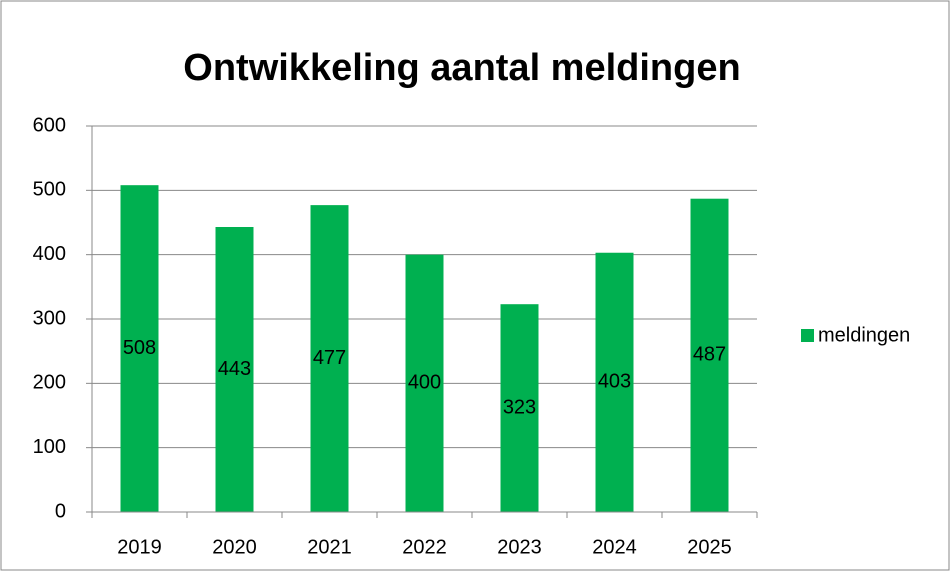 The height and width of the screenshot is (572, 951). Describe the element at coordinates (864, 335) in the screenshot. I see `legend-label: meldingen` at that location.